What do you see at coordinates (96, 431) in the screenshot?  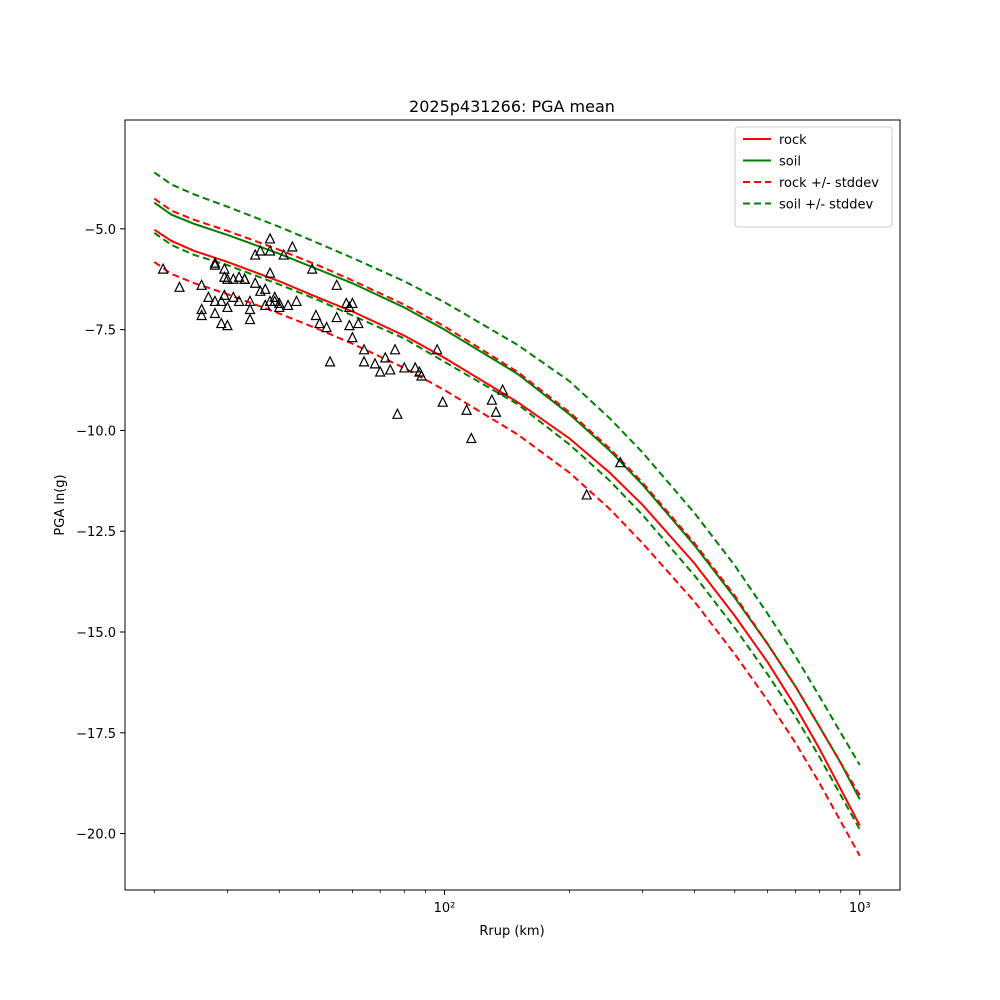 I see `y-tick-label: −10.0` at bounding box center [96, 431].